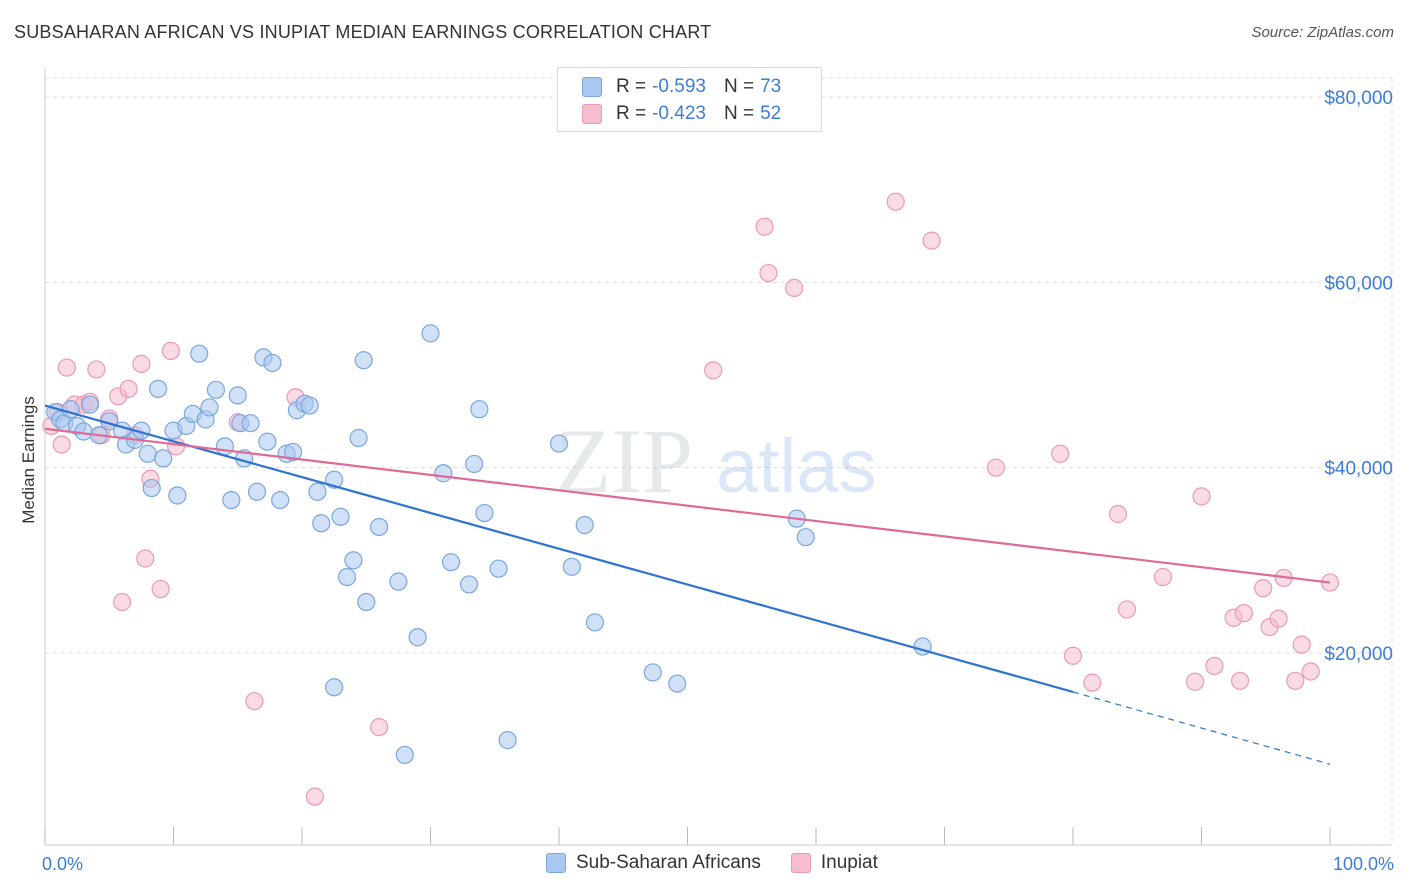 The image size is (1406, 892). Describe the element at coordinates (796, 466) in the screenshot. I see `watermark-atlas: atlas` at that location.